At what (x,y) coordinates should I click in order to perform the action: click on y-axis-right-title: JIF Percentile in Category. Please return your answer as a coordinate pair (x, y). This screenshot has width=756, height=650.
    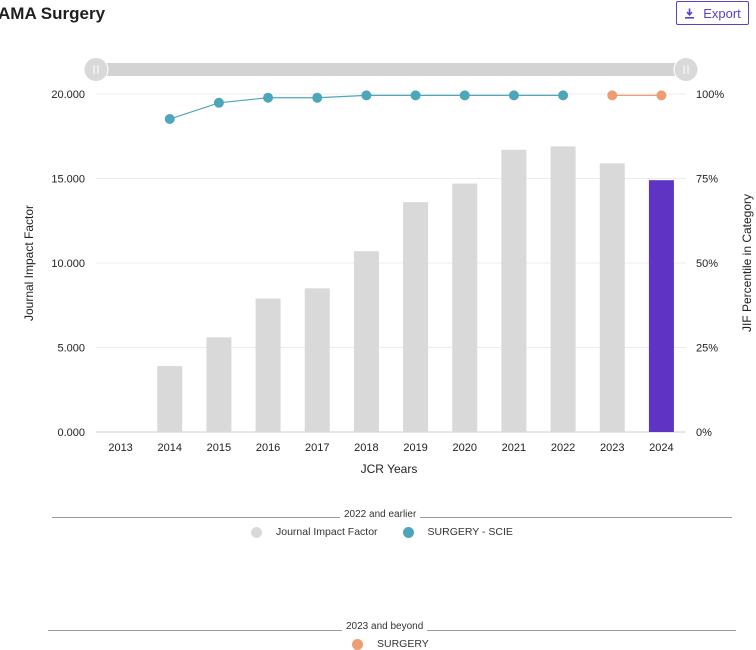
    Looking at the image, I should click on (747, 263).